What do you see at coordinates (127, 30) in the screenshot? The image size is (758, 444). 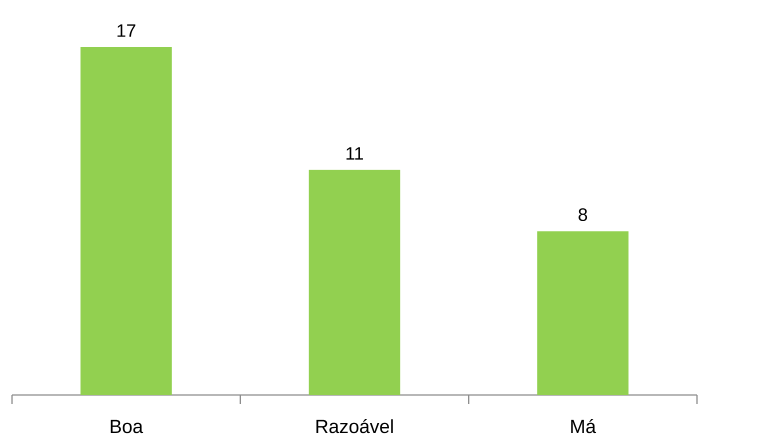 I see `data-label: 17` at bounding box center [127, 30].